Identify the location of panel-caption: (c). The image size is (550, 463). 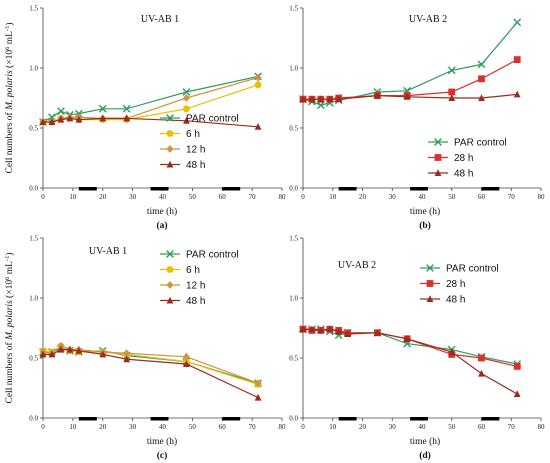
(162, 455).